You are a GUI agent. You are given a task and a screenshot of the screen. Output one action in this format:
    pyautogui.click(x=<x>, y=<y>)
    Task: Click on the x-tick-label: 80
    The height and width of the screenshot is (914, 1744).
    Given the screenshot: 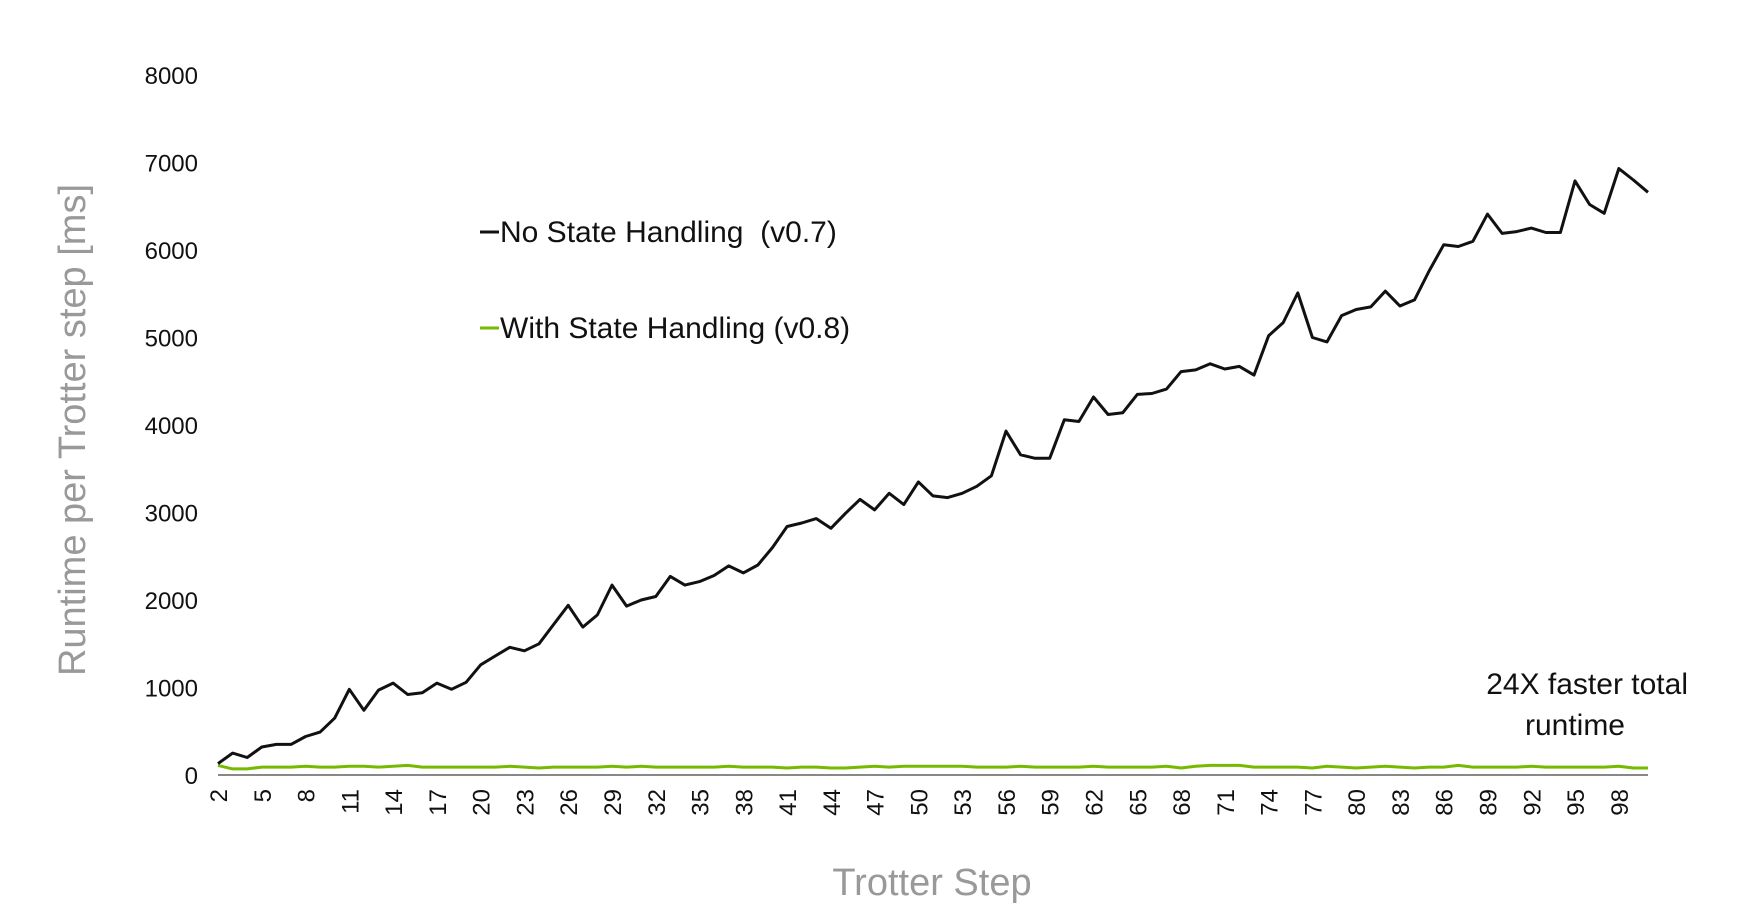 What is the action you would take?
    pyautogui.click(x=1357, y=802)
    